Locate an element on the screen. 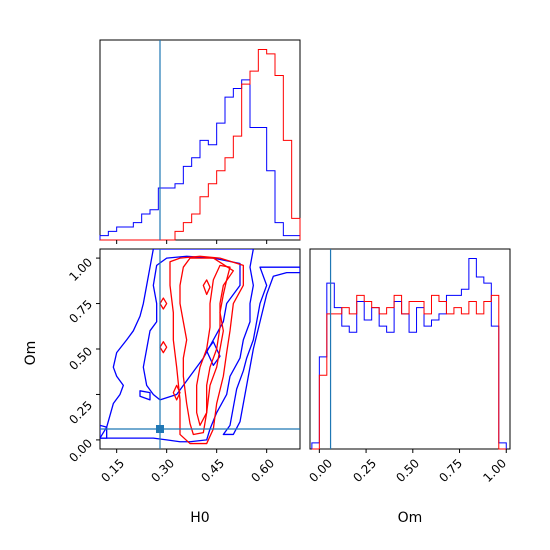  om-y-tick-labels: 0.00 0.25 0.50 0.75 1.00 is located at coordinates (80, 360).